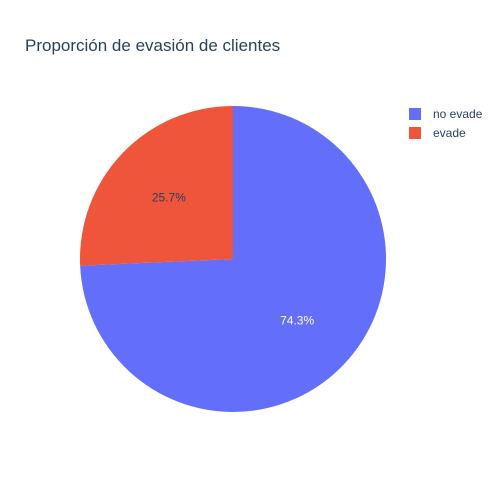 This screenshot has height=500, width=500. Describe the element at coordinates (297, 320) in the screenshot. I see `slice-percent-label: 74.3%` at that location.